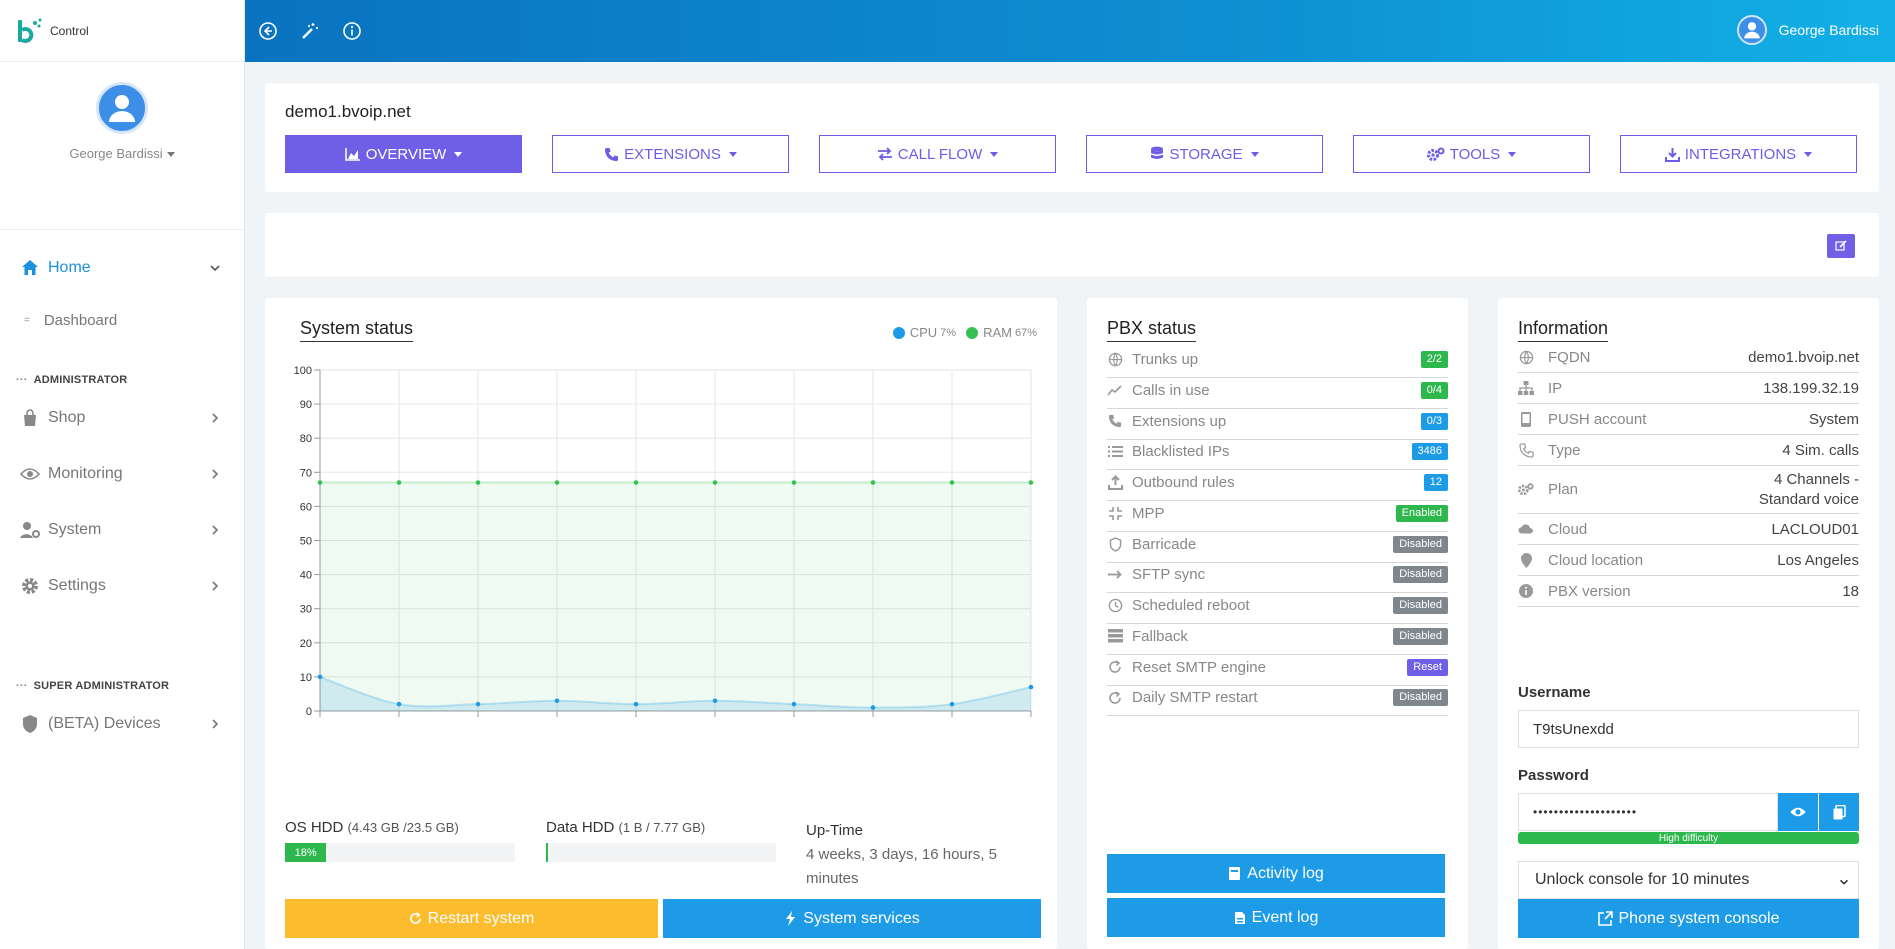  What do you see at coordinates (675, 692) in the screenshot?
I see `chart-line-cpu` at bounding box center [675, 692].